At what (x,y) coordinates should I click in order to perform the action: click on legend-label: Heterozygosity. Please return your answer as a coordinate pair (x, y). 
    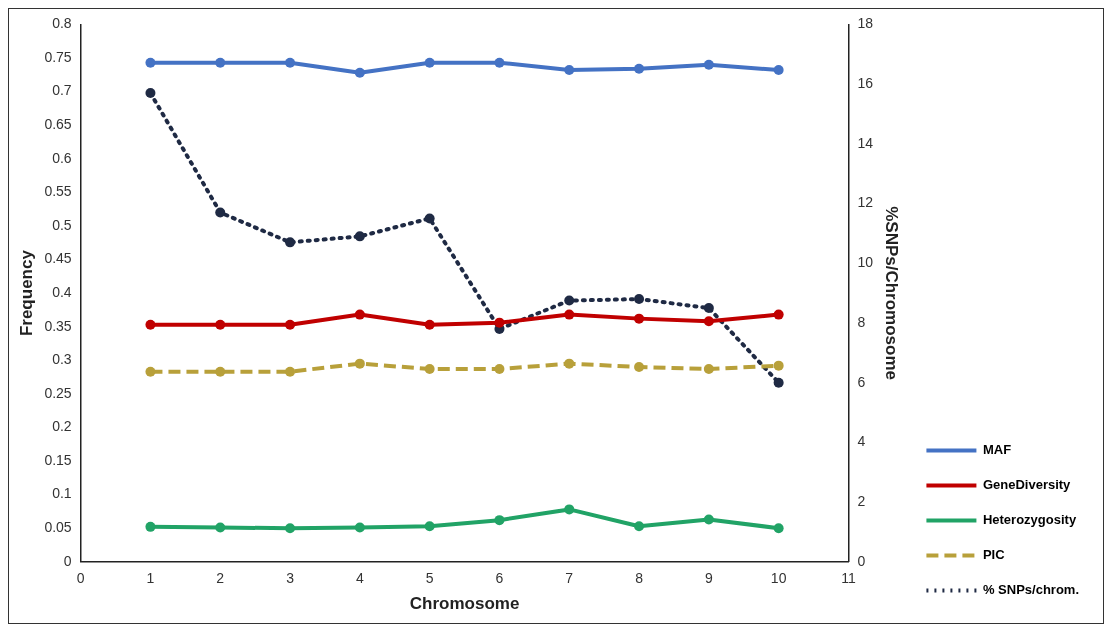
    Looking at the image, I should click on (1029, 520).